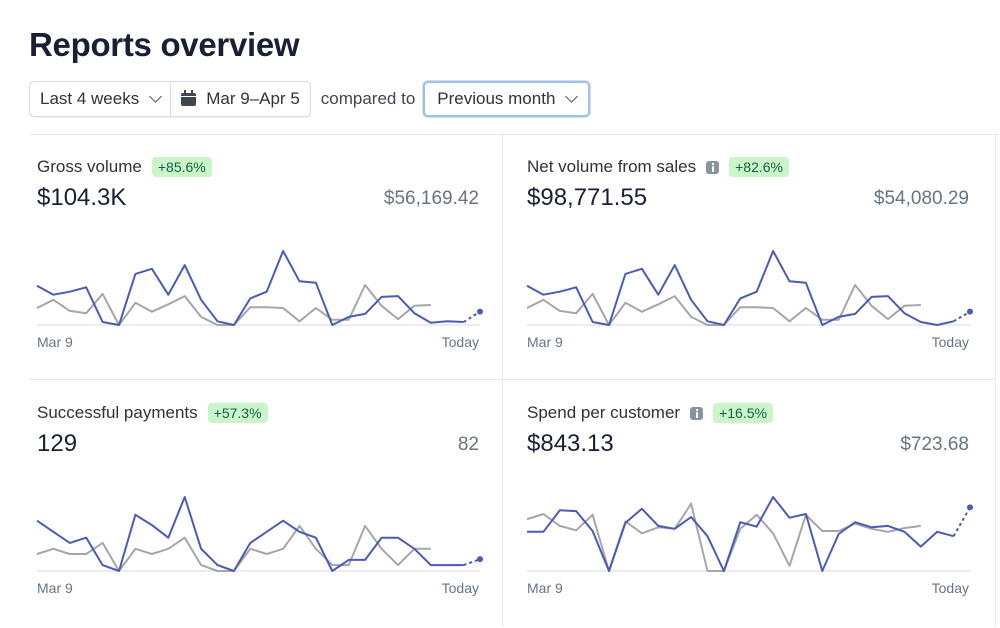 This screenshot has height=628, width=1000. What do you see at coordinates (961, 521) in the screenshot?
I see `projected-today-line` at bounding box center [961, 521].